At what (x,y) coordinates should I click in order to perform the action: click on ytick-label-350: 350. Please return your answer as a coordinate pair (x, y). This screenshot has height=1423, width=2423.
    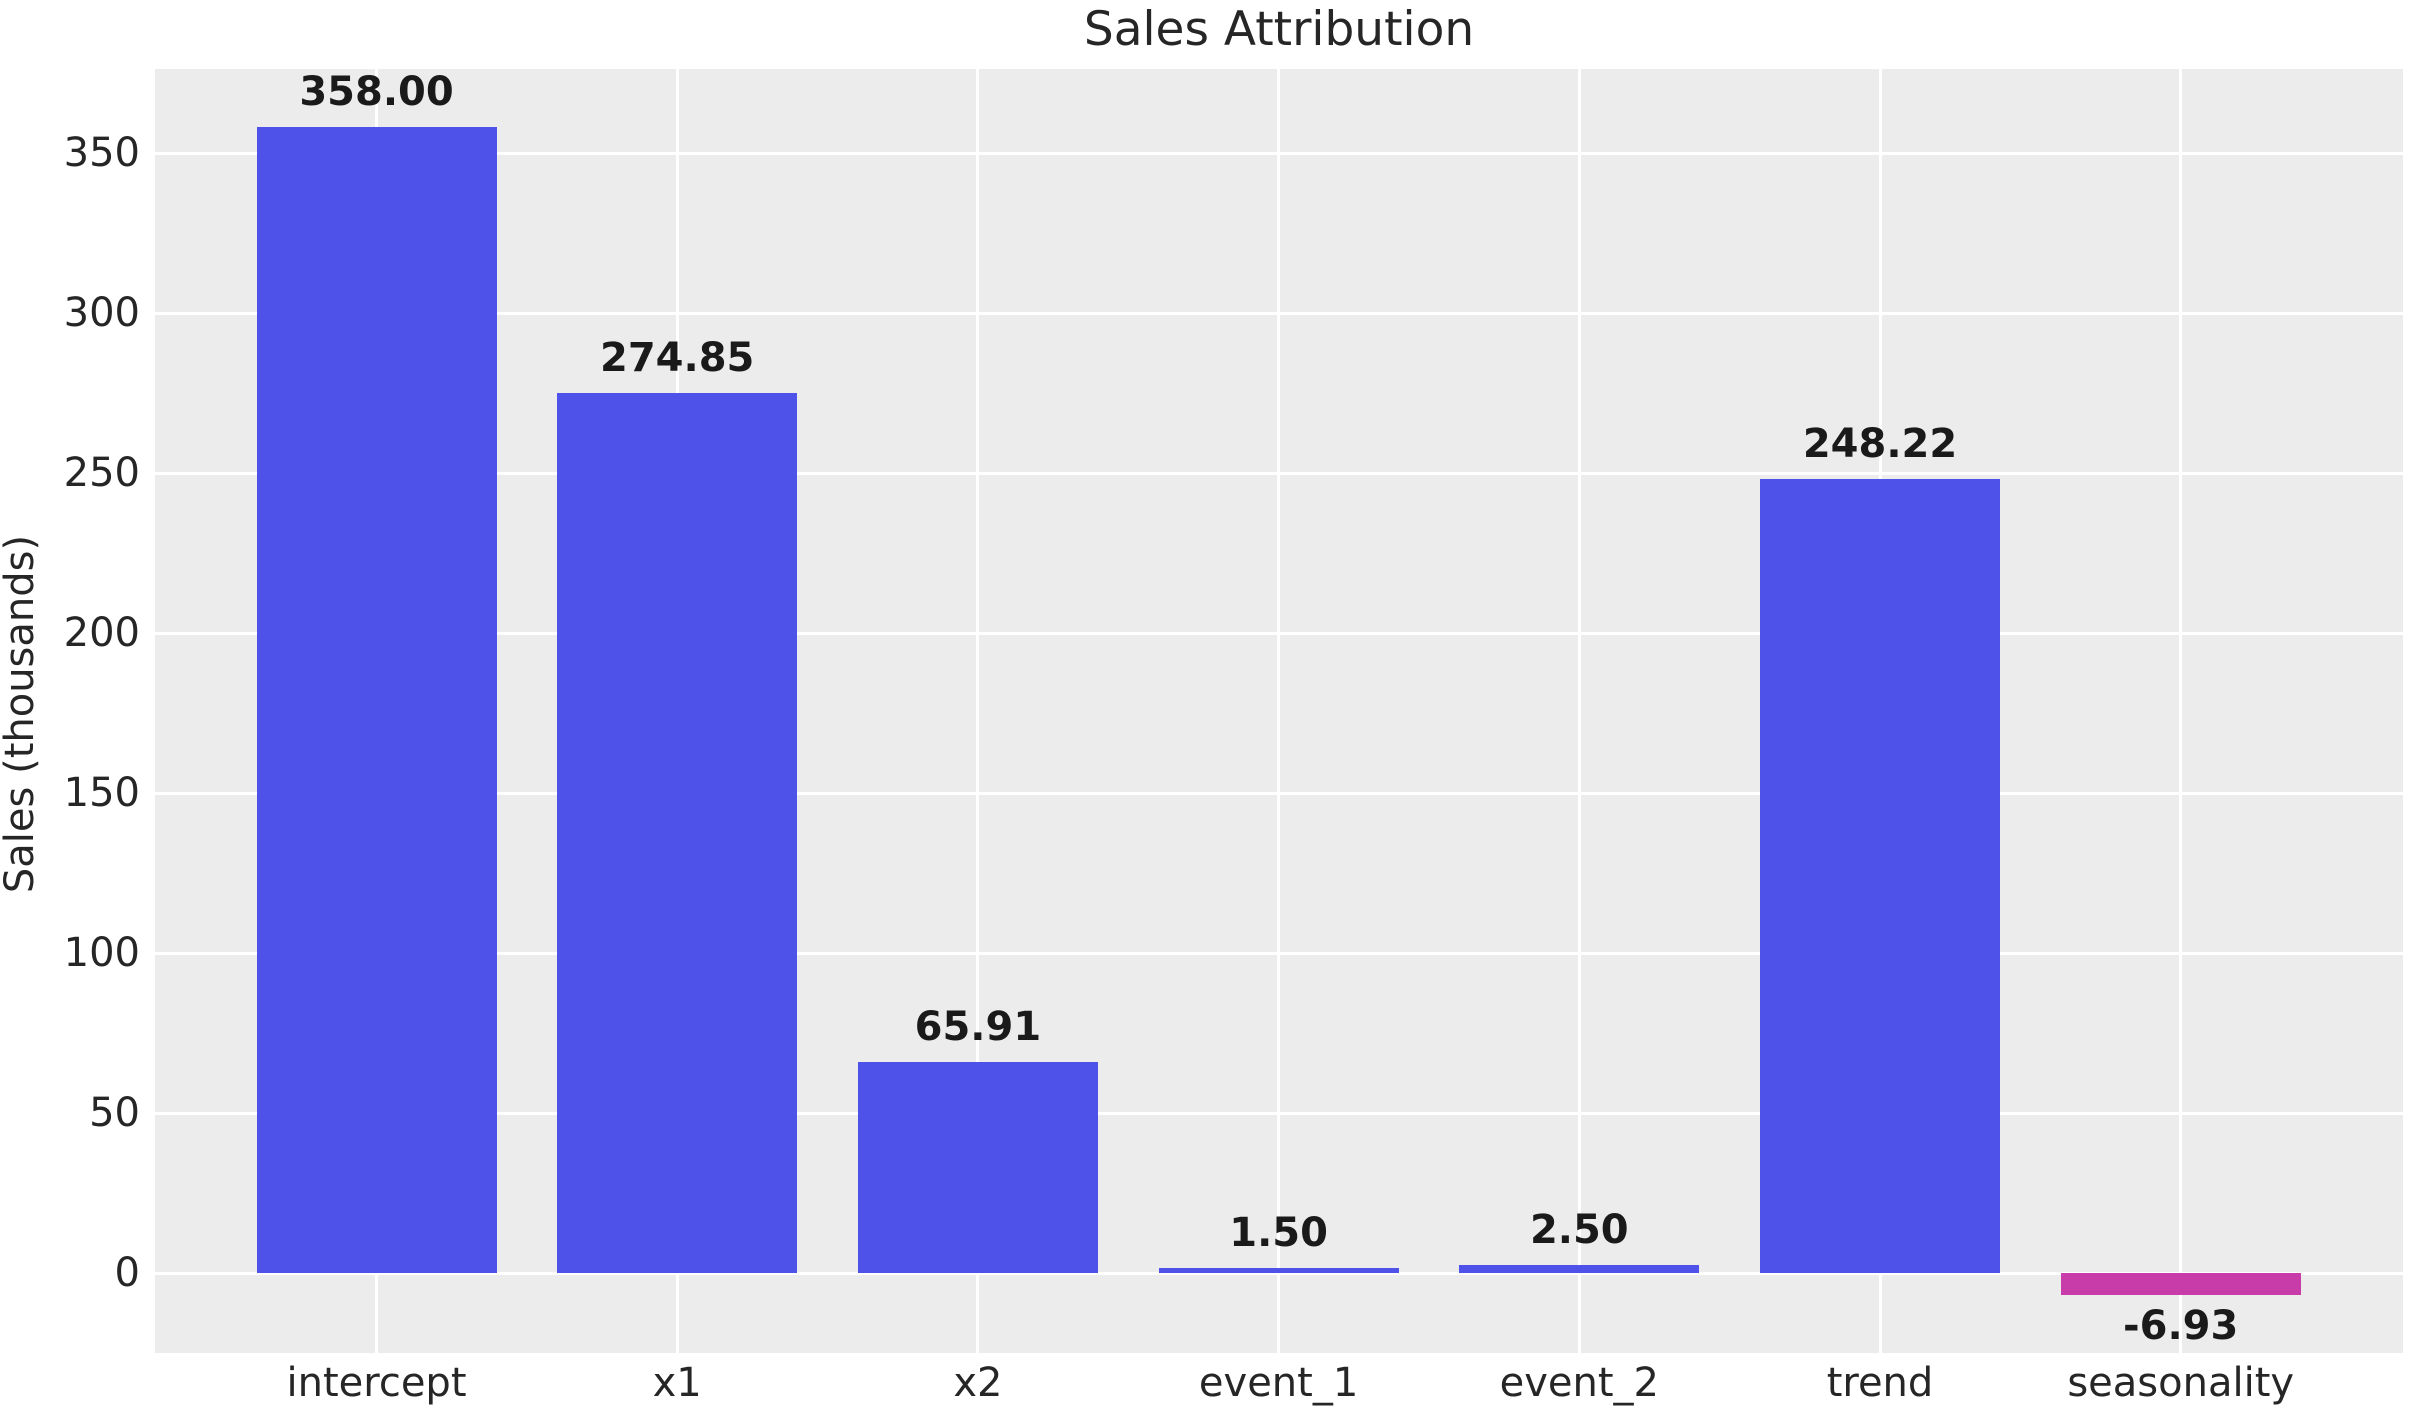
    Looking at the image, I should click on (101, 153).